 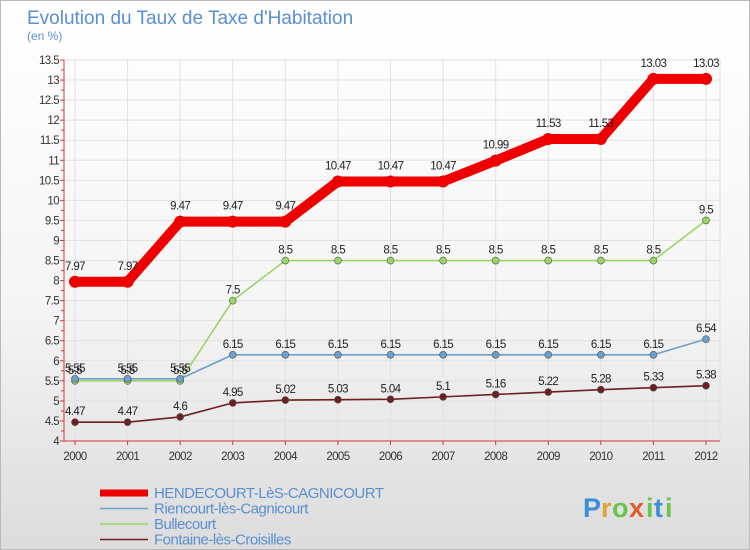 I want to click on y-tick-label: 7.5, so click(x=52, y=302).